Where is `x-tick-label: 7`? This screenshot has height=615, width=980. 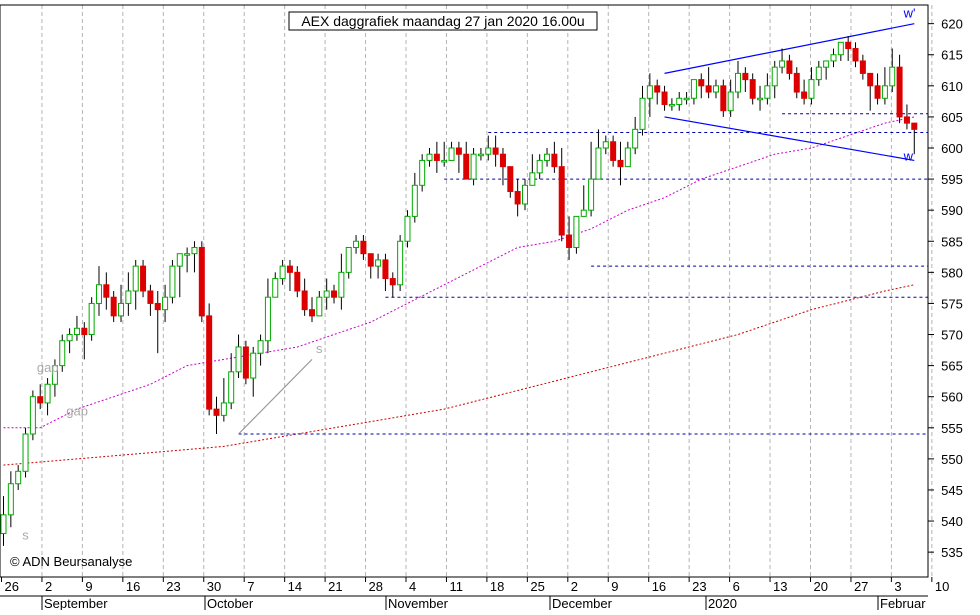
x-tick-label: 7 is located at coordinates (250, 586).